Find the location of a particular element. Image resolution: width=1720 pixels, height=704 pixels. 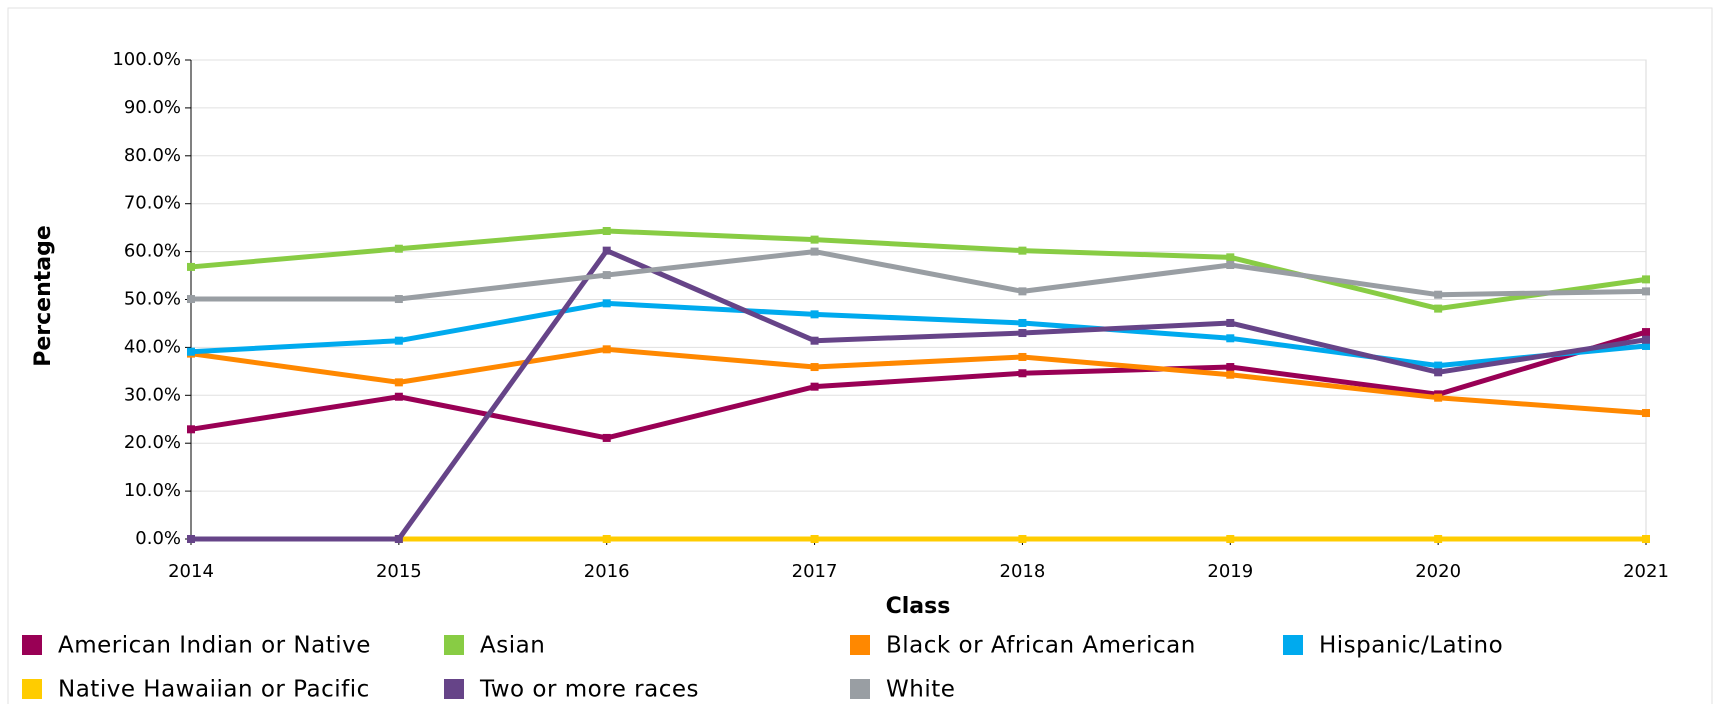

x-tick-label: 2016 is located at coordinates (607, 571).